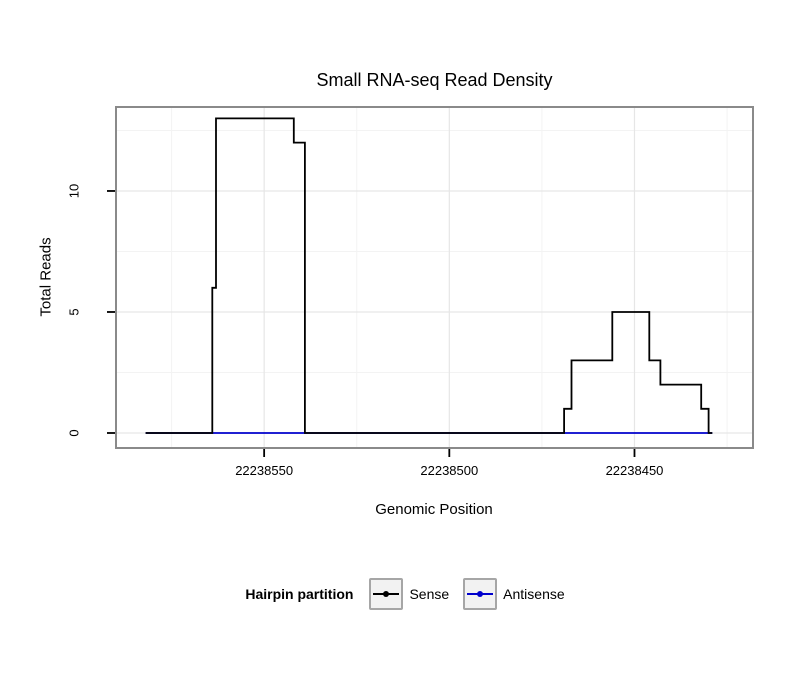 This screenshot has height=690, width=810. I want to click on x-axis-title: Genomic Position, so click(434, 509).